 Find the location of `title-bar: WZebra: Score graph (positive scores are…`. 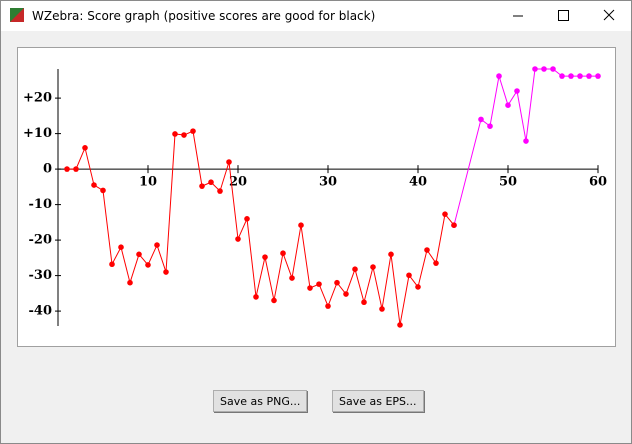

title-bar: WZebra: Score graph (positive scores are… is located at coordinates (316, 16).